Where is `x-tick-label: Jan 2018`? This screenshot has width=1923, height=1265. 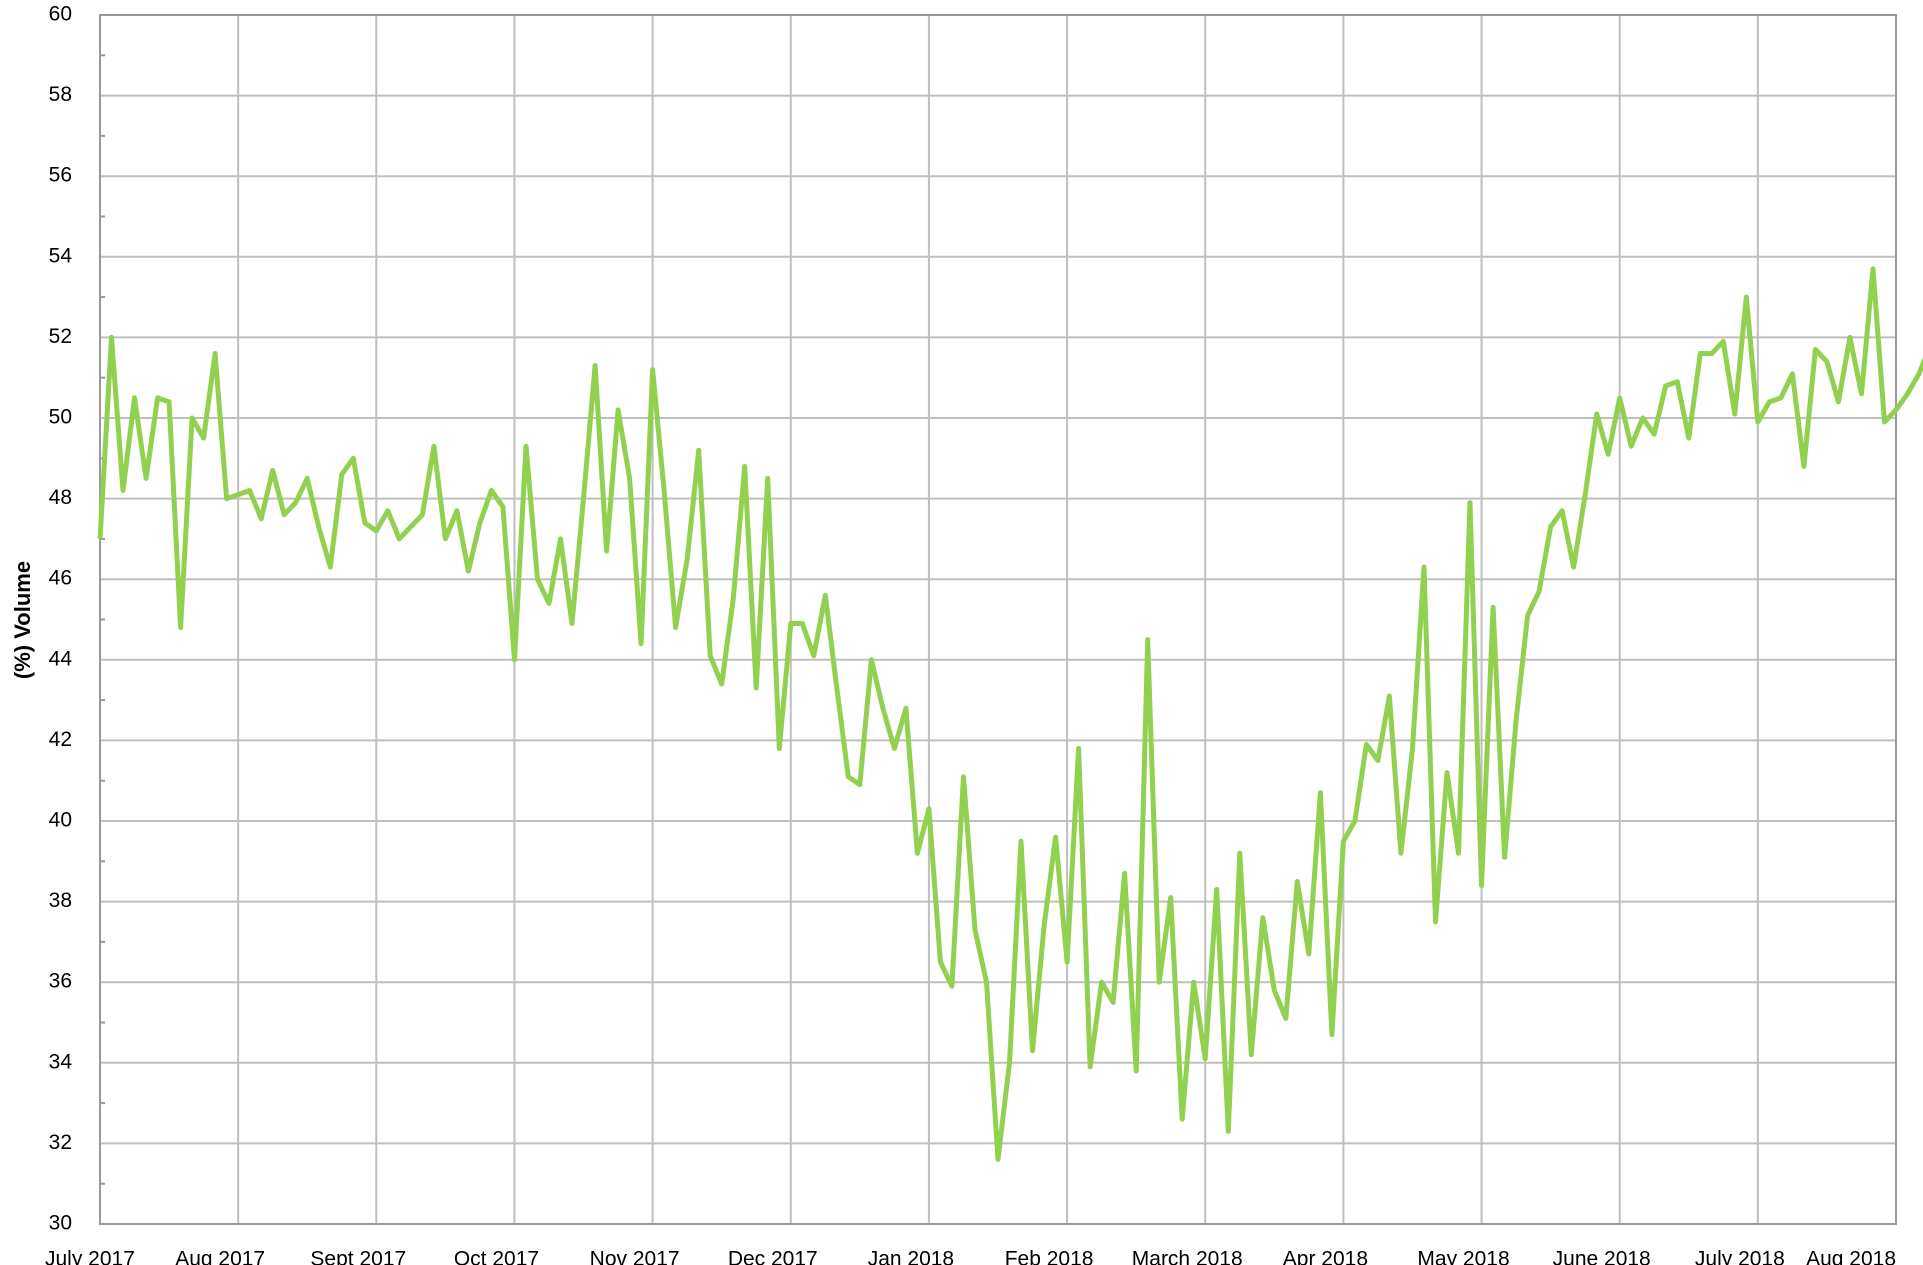
x-tick-label: Jan 2018 is located at coordinates (911, 1256).